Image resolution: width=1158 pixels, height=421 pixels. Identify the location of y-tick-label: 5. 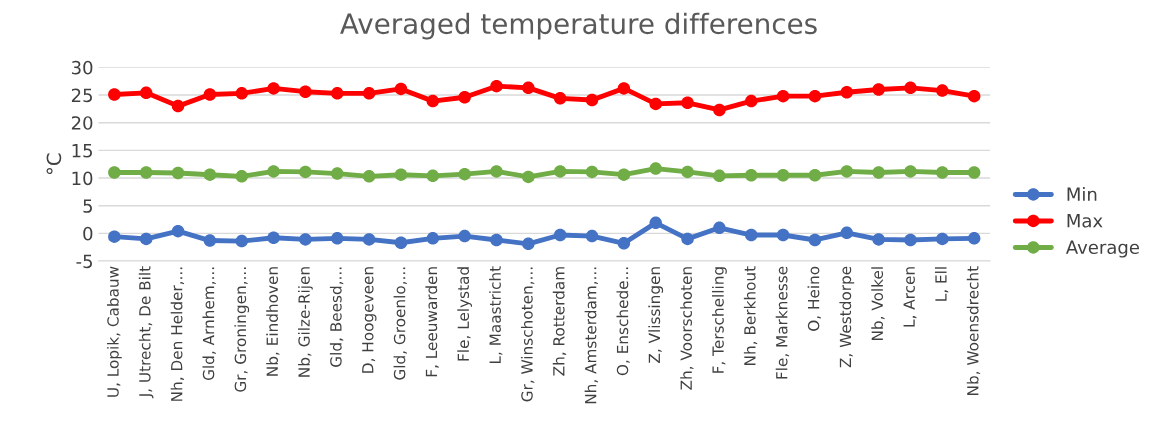
(87, 206).